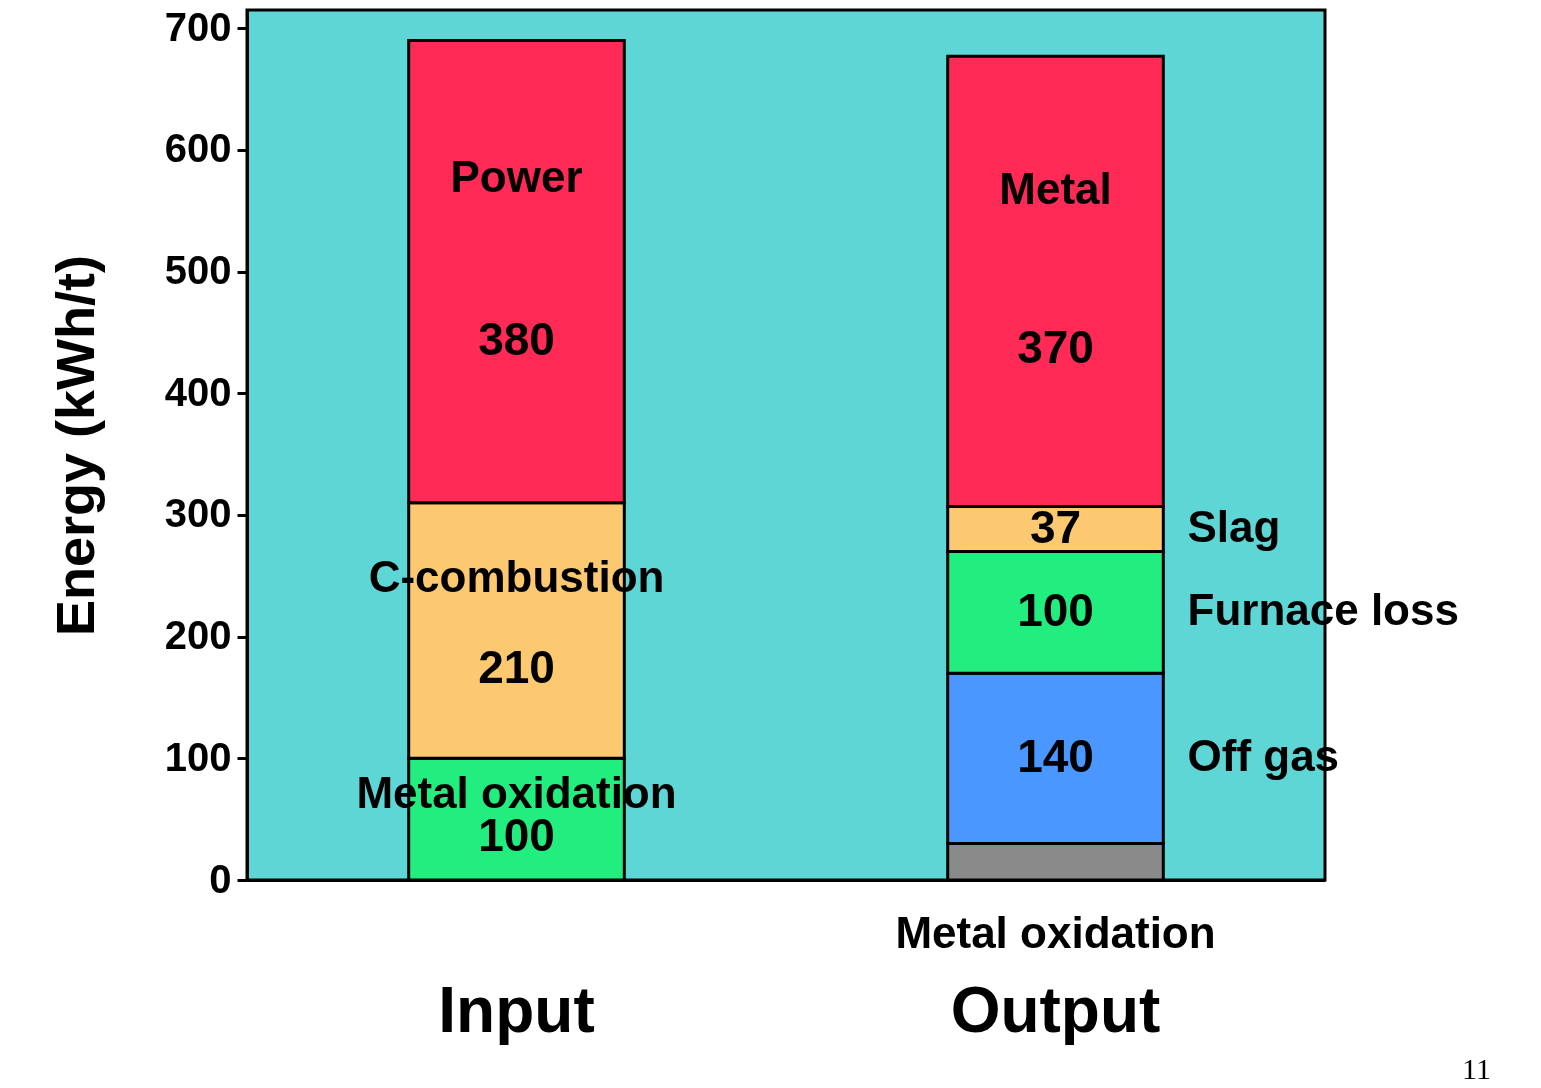 This screenshot has height=1088, width=1541. Describe the element at coordinates (1055, 346) in the screenshot. I see `data-label: 370` at that location.